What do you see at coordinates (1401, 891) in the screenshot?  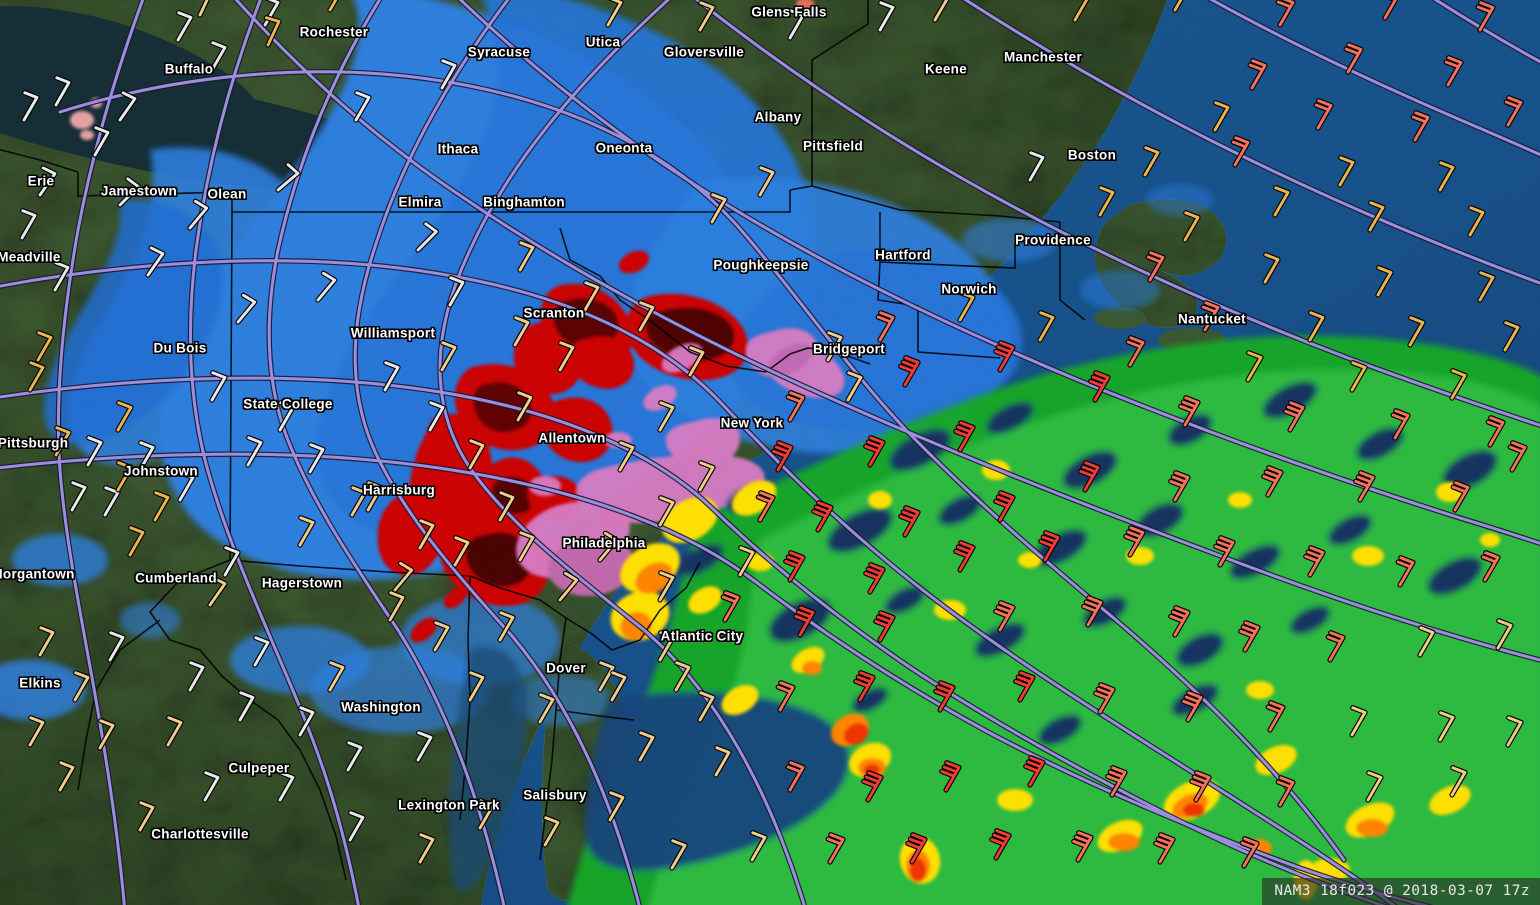 I see `model-timestamp-overlay: NAM3 18f023 @ 2018-03-07 17z` at bounding box center [1401, 891].